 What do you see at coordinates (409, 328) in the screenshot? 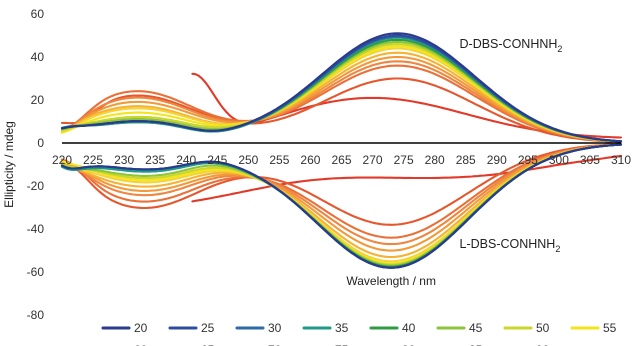
I see `legend-label: 40` at bounding box center [409, 328].